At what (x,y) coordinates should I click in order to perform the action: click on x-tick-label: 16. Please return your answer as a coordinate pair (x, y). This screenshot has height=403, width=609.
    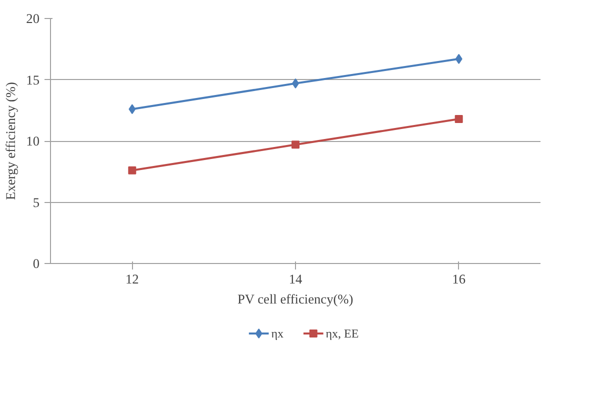
    Looking at the image, I should click on (459, 279).